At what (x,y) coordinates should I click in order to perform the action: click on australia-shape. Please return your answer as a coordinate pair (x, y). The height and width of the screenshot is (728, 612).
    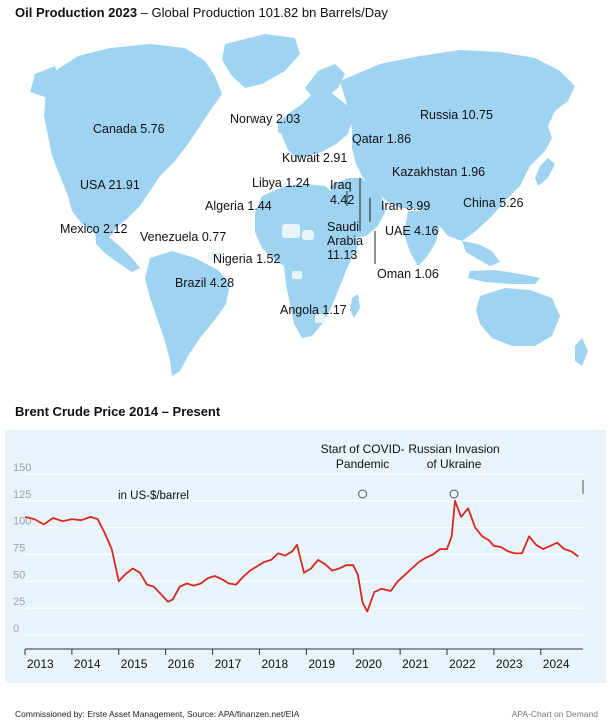
    Looking at the image, I should click on (518, 317).